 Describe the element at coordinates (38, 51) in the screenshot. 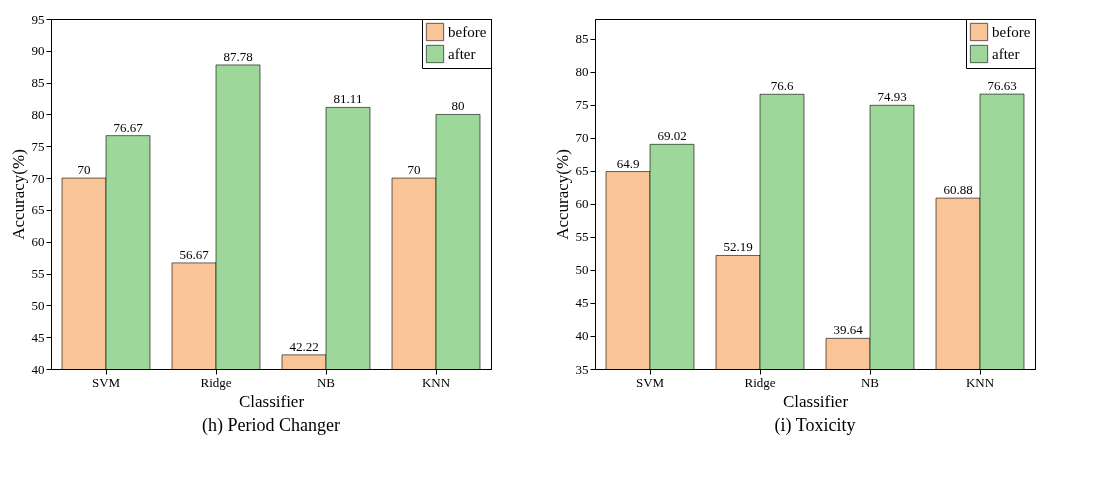

I see `y-tick-label: 90` at that location.